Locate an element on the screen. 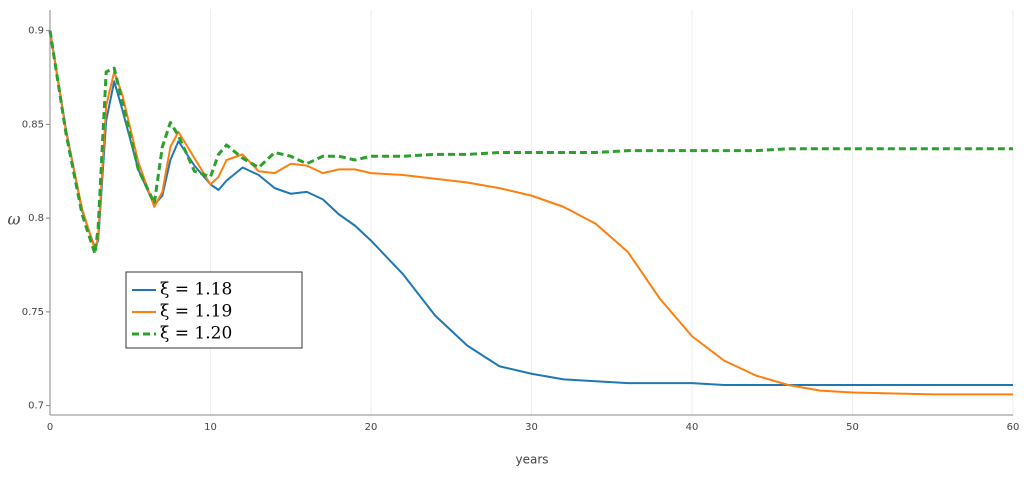  y-axis-label: ω is located at coordinates (13, 219).